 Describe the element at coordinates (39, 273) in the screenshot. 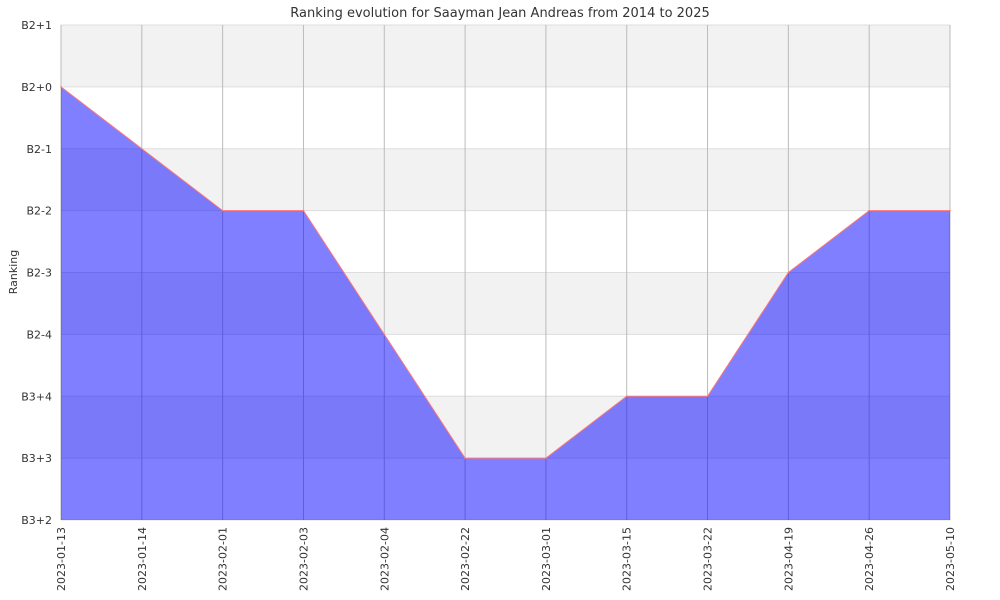

I see `y-tick-label: B2-3` at that location.